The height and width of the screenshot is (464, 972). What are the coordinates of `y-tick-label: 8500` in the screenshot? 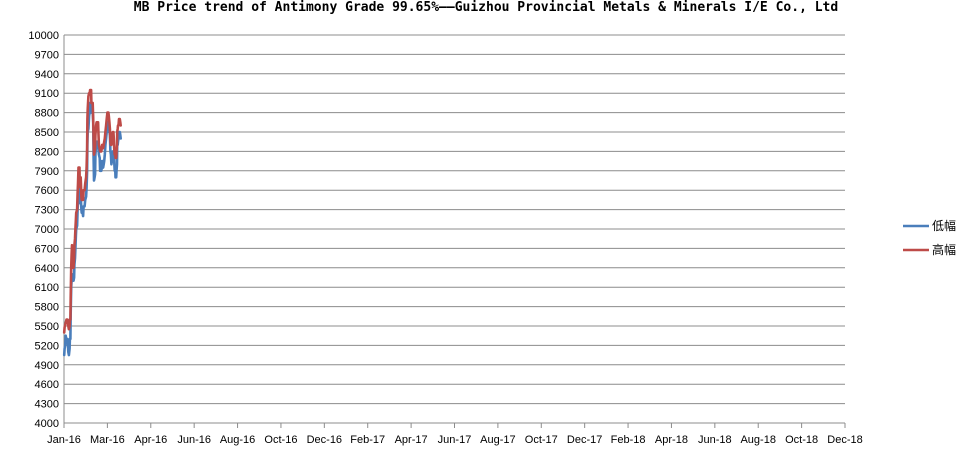 It's located at (47, 133).